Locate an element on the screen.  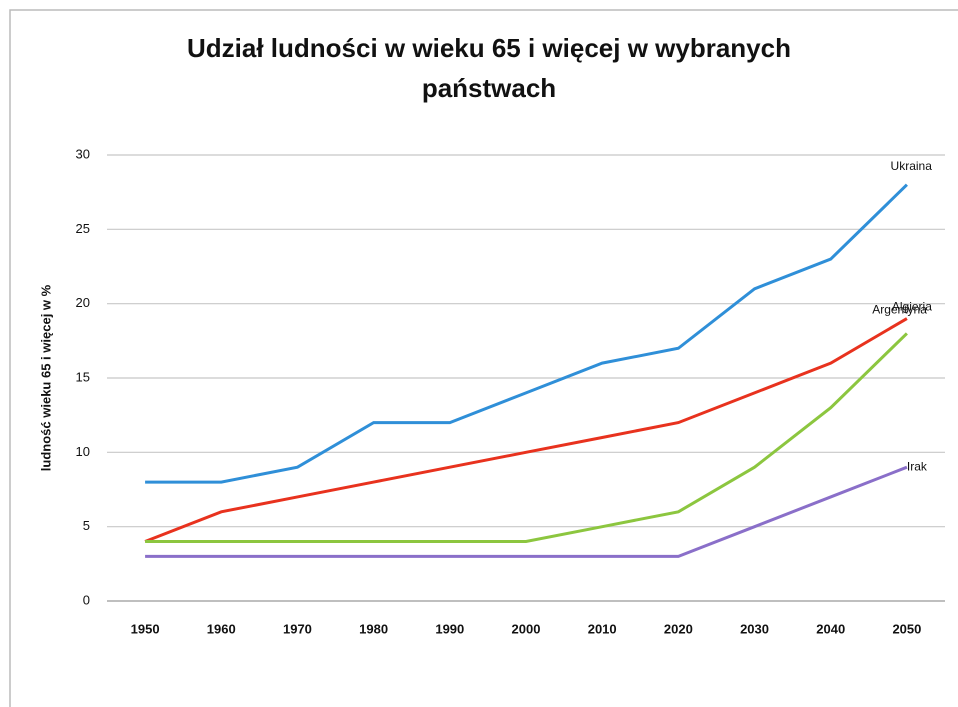
series-line is located at coordinates (526, 511).